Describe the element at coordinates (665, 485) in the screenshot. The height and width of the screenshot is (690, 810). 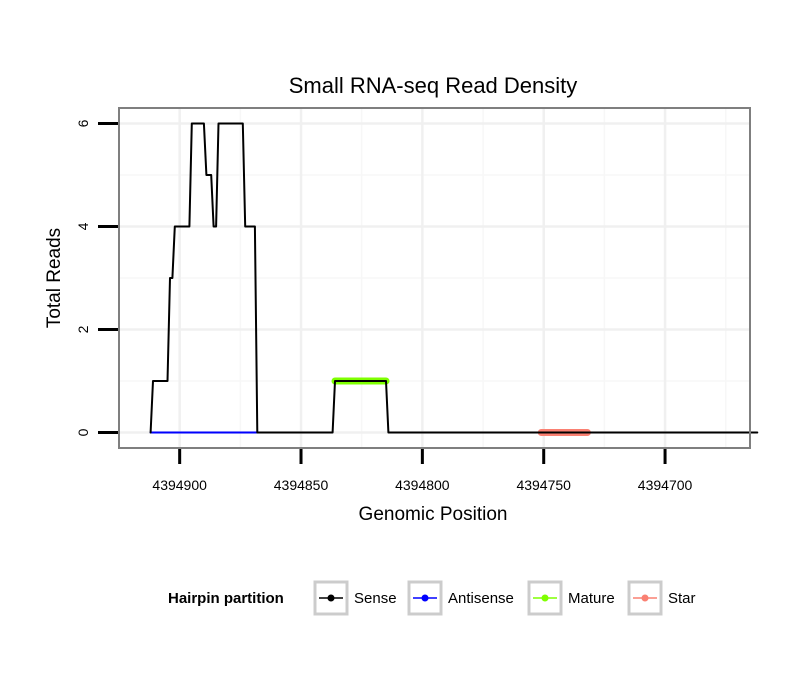
I see `x-tick-label: 4394700` at that location.